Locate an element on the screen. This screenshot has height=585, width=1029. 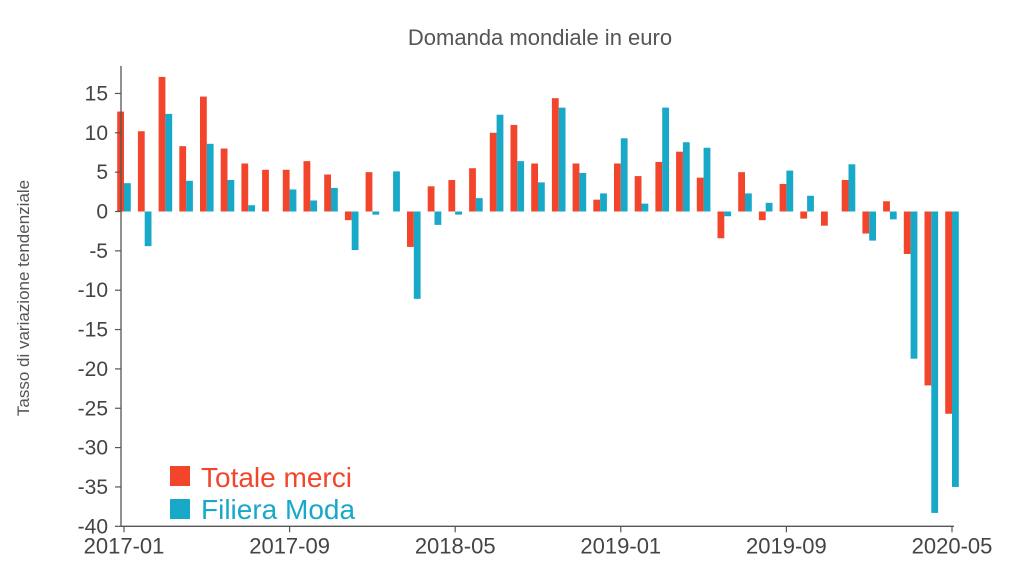
y-tick-label: -30 is located at coordinates (93, 448).